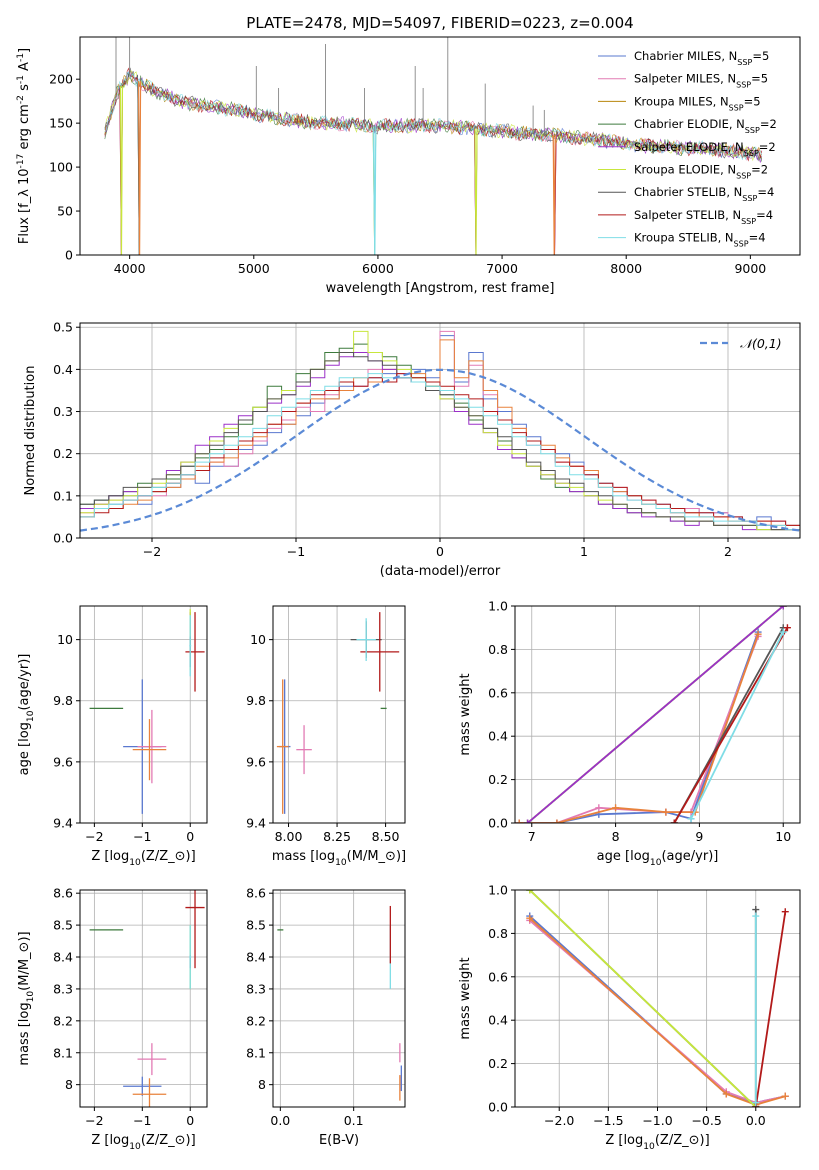  What do you see at coordinates (386, 836) in the screenshot?
I see `x-tick-label: 8.50` at bounding box center [386, 836].